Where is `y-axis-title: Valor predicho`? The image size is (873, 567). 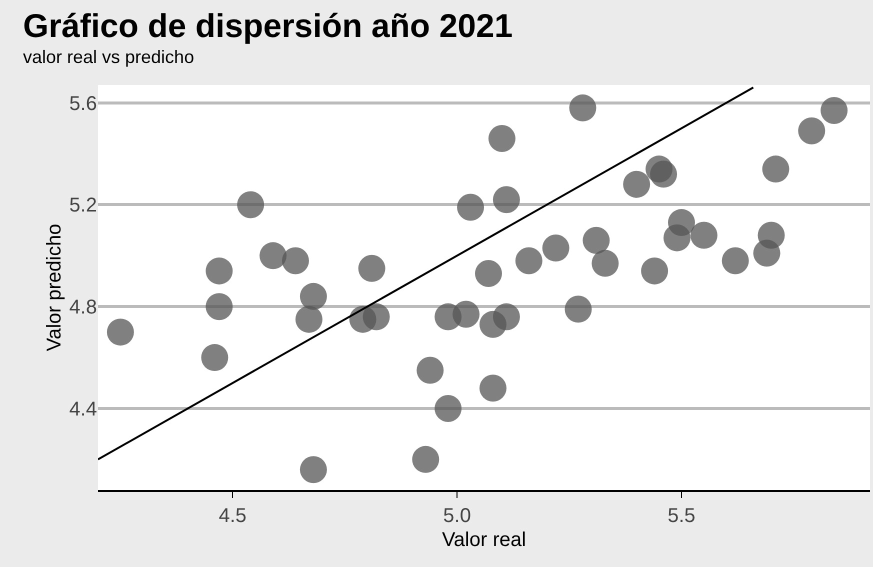
y-axis-title: Valor predicho is located at coordinates (55, 288).